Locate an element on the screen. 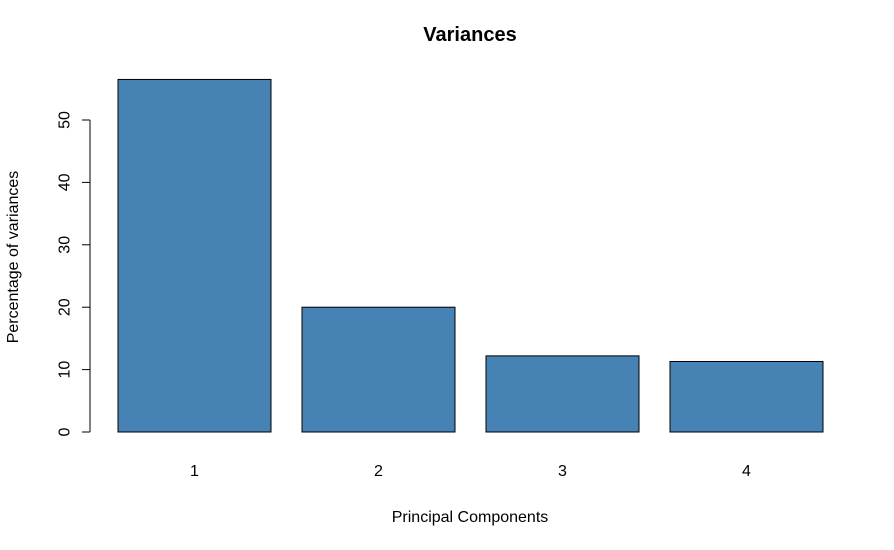 Image resolution: width=894 pixels, height=550 pixels. y-axis: 0 10 20 30 40 50 is located at coordinates (74, 273).